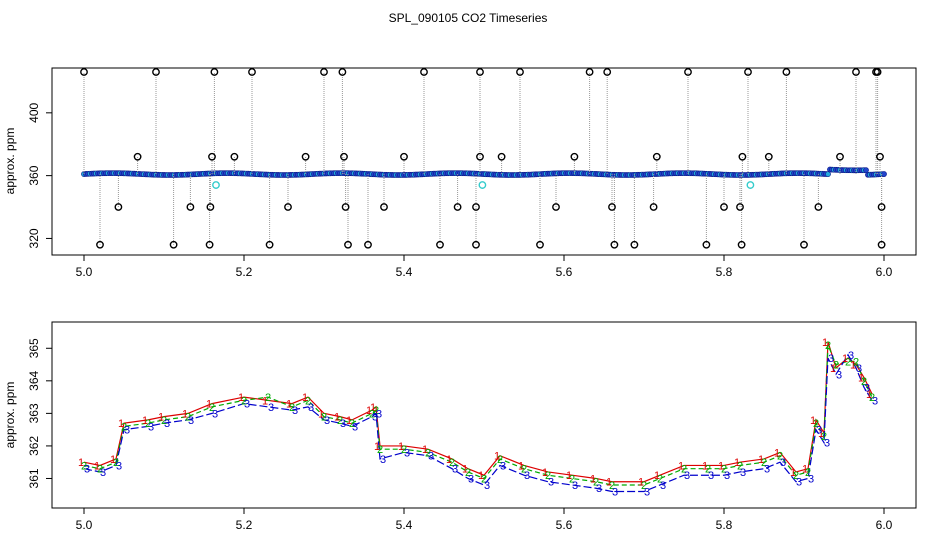 This screenshot has height=540, width=936. What do you see at coordinates (34, 446) in the screenshot?
I see `y-tick-label: 362` at bounding box center [34, 446].